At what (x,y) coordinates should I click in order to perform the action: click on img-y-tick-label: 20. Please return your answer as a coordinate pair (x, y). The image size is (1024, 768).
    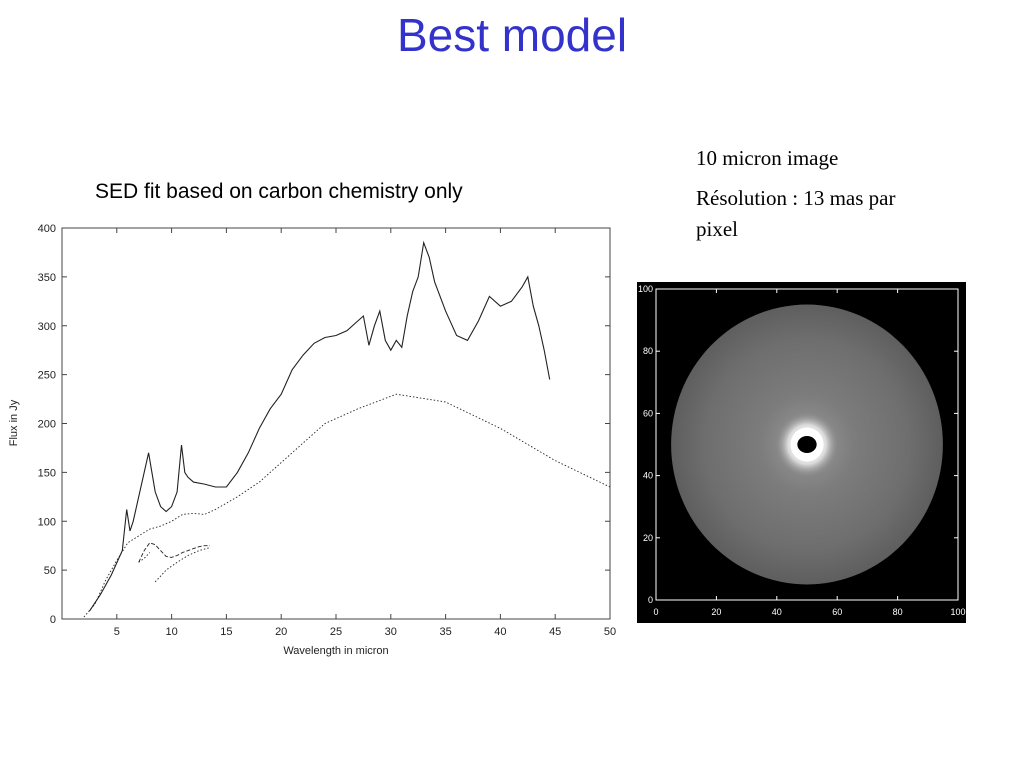
    Looking at the image, I should click on (648, 538).